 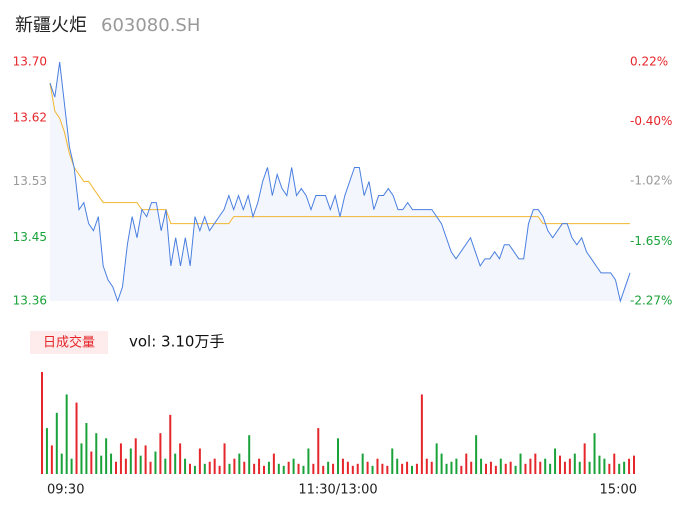 What do you see at coordinates (65, 490) in the screenshot?
I see `x-tick-label: 09:30` at bounding box center [65, 490].